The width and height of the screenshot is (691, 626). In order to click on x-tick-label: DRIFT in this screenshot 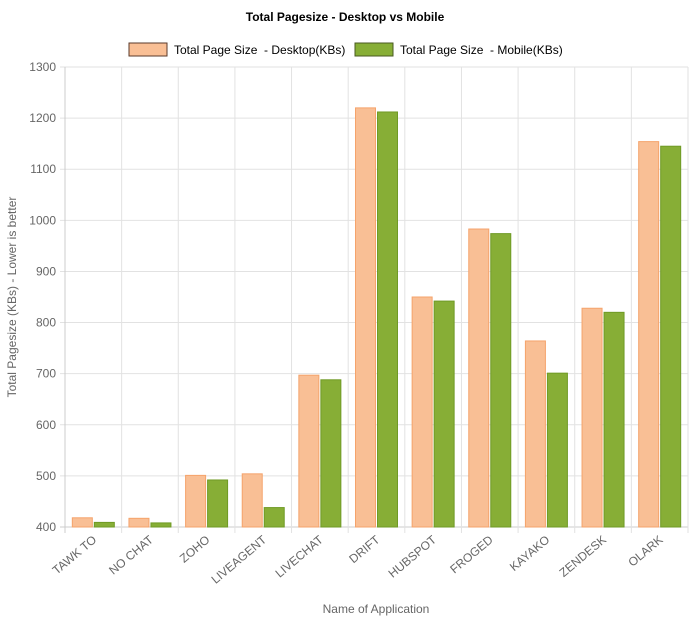, I will do `click(364, 549)`.